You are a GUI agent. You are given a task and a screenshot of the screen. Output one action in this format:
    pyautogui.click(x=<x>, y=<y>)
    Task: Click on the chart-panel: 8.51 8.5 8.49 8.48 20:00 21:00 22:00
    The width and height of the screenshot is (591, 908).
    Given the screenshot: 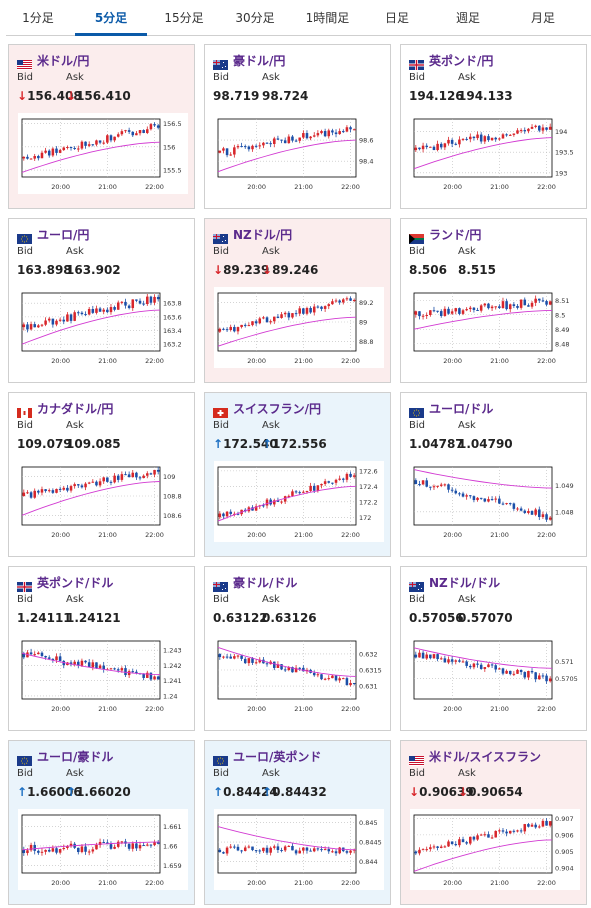 What is the action you would take?
    pyautogui.click(x=495, y=327)
    